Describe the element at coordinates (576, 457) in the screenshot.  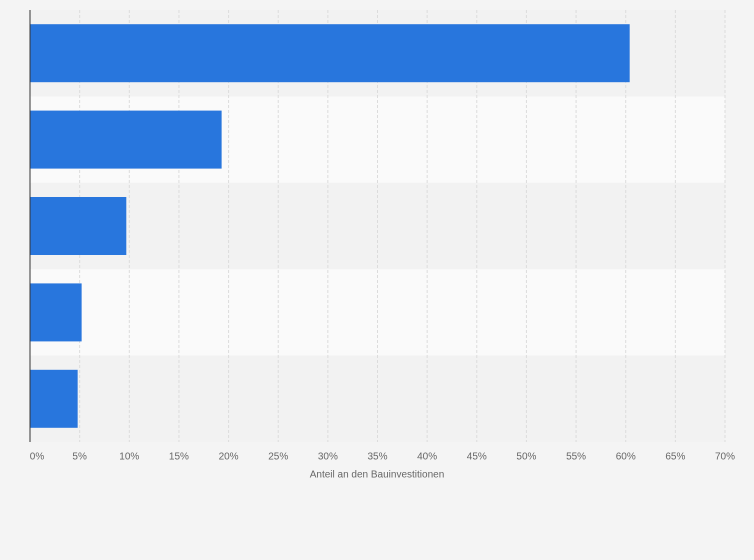
I see `x-tick-label: 55%` at that location.